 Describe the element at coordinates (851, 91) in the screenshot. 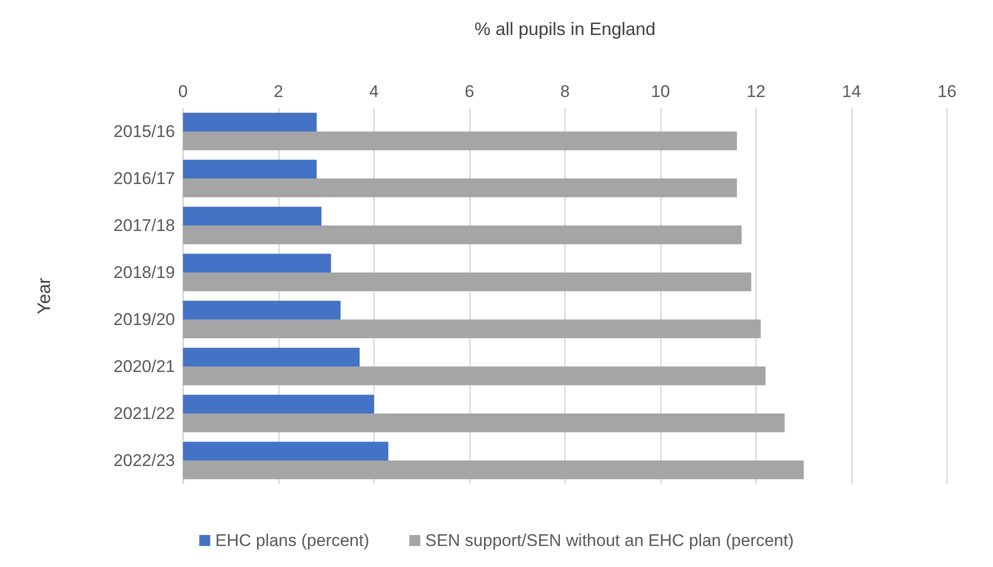

I see `x-tick-label: 14` at that location.